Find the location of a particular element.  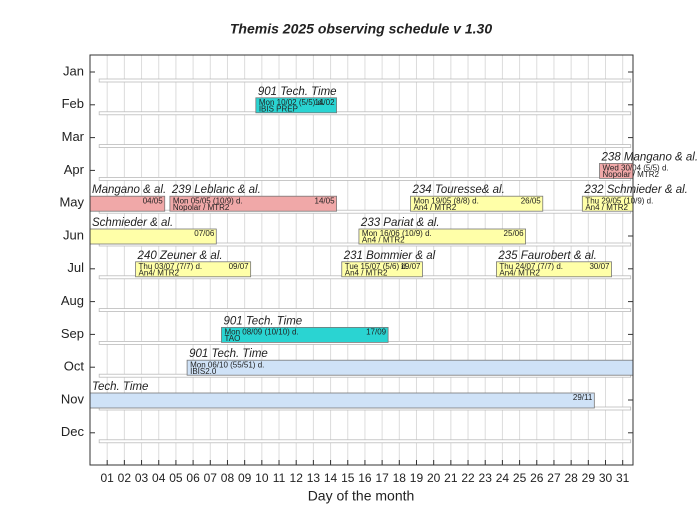

event-detail: Wed 30/04 (5/5) d. is located at coordinates (636, 168).